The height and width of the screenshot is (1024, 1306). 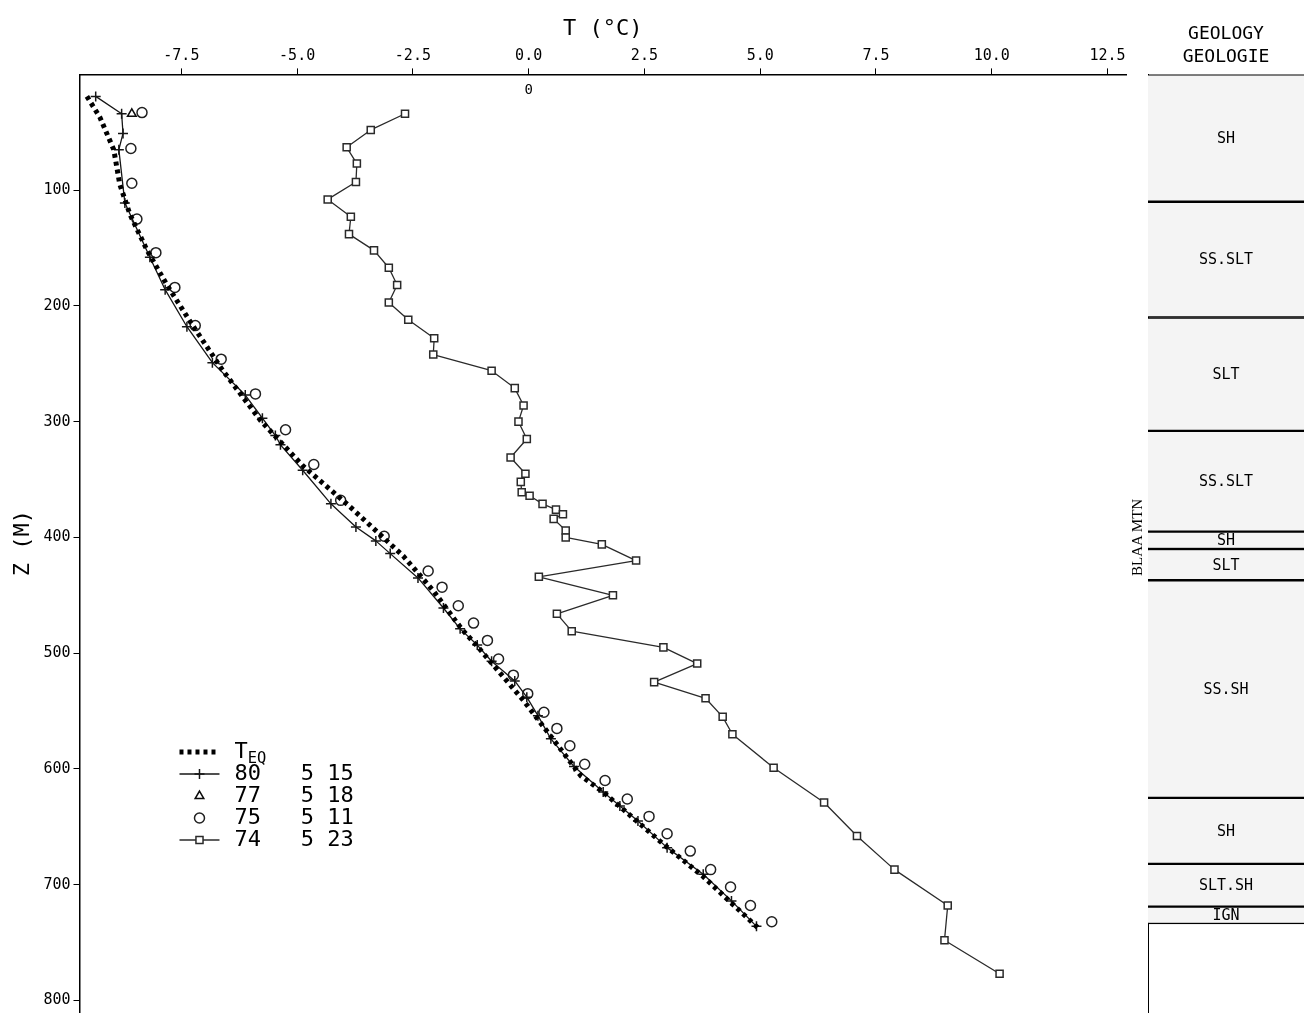 What do you see at coordinates (57, 536) in the screenshot?
I see `y-tick-label: 400` at bounding box center [57, 536].